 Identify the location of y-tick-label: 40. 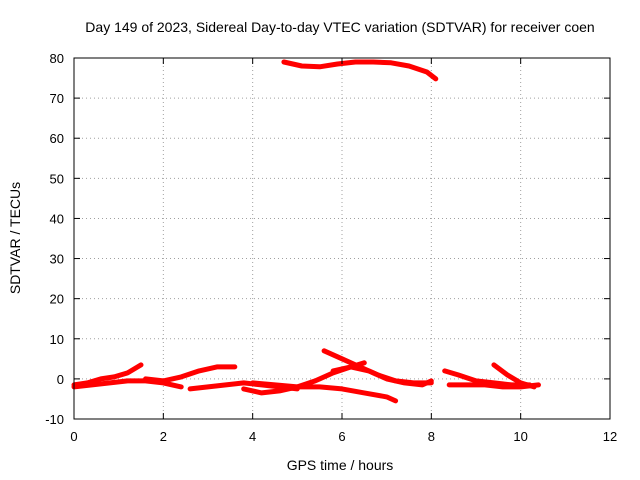
(57, 218).